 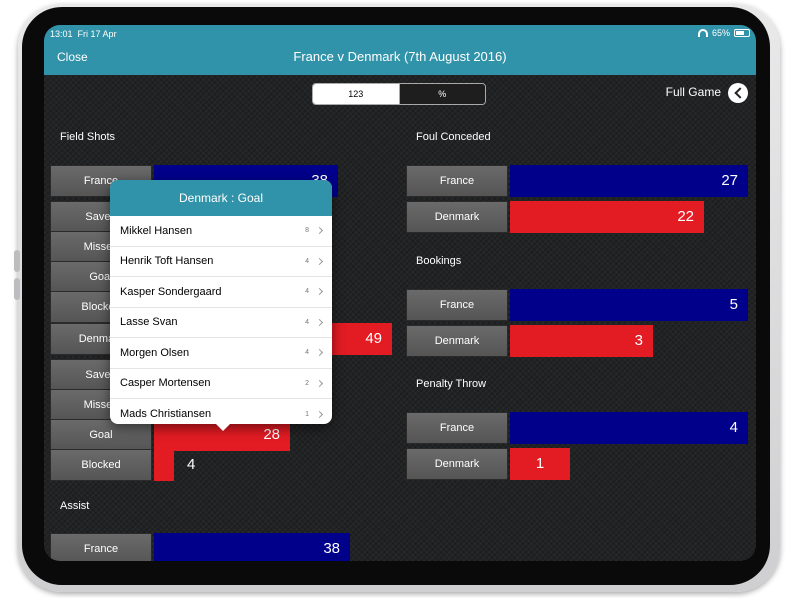 What do you see at coordinates (307, 383) in the screenshot?
I see `player-goal-count: 2` at bounding box center [307, 383].